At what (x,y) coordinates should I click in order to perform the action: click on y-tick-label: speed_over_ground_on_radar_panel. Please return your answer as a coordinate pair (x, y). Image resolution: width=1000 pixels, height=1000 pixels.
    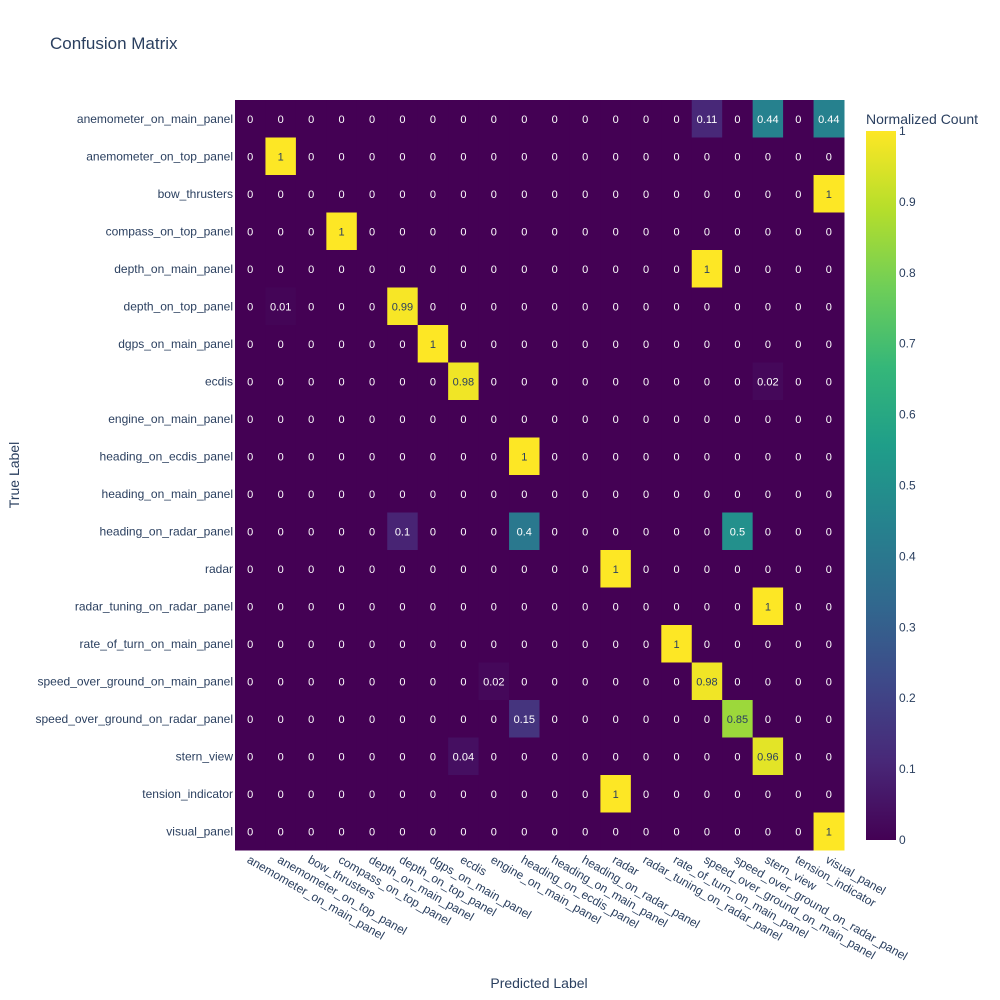
    Looking at the image, I should click on (135, 719).